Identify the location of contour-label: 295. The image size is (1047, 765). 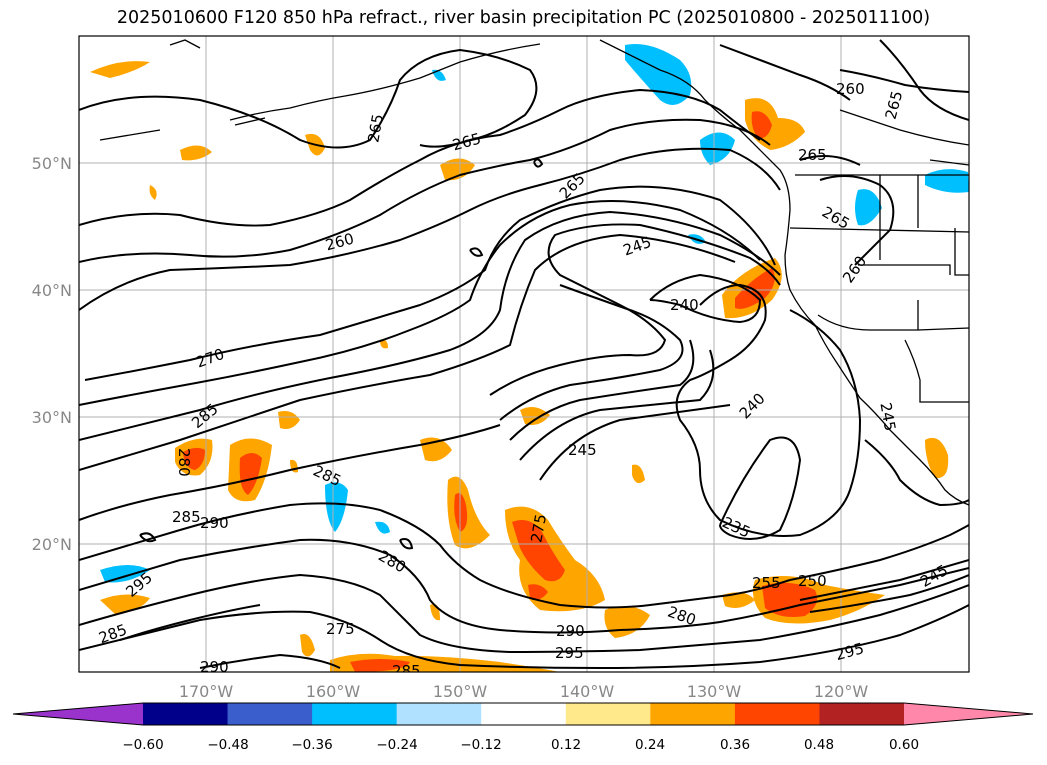
(569, 653).